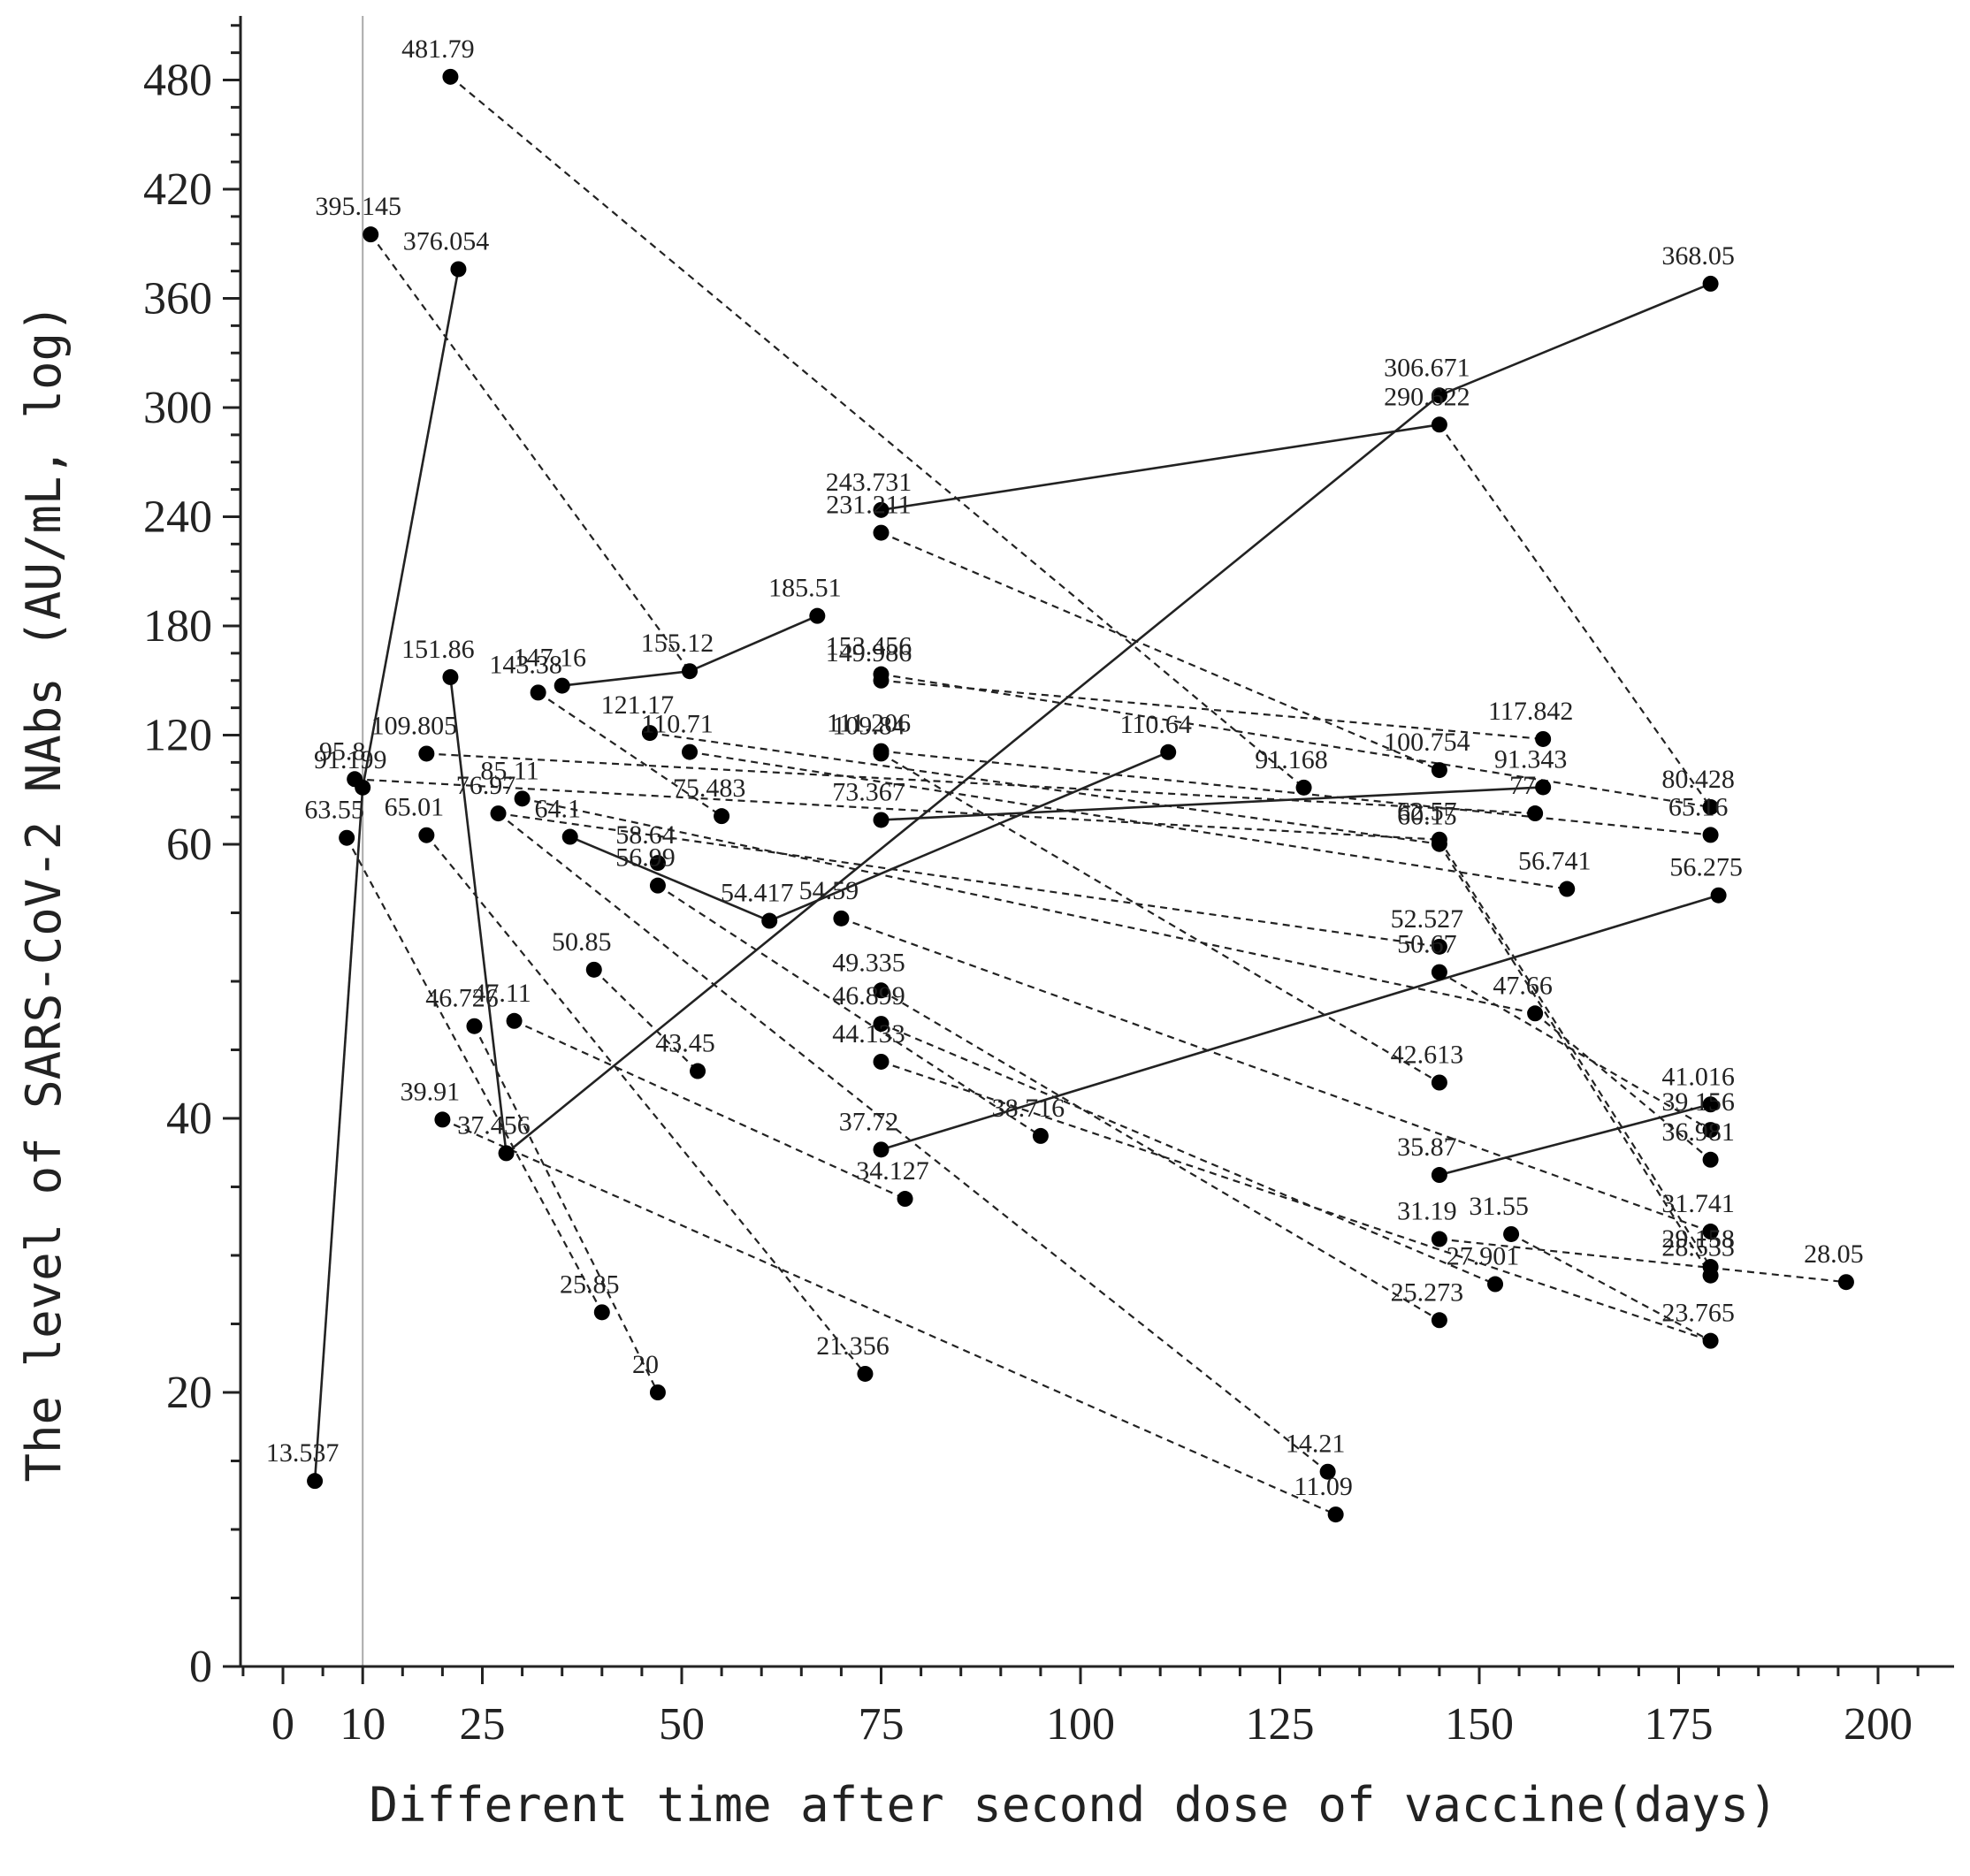 The height and width of the screenshot is (1876, 1970). I want to click on y-tick-label: 60, so click(189, 845).